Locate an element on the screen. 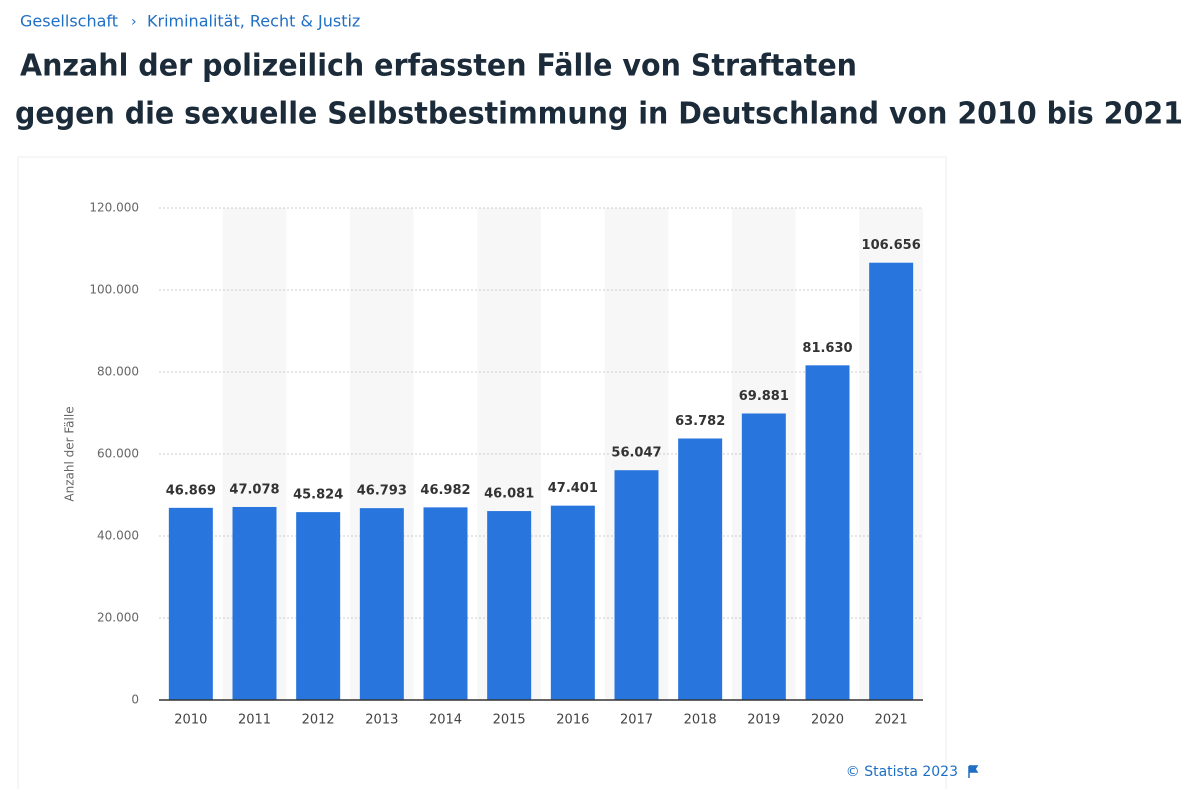 The image size is (1200, 789). y-tick-label: 20.000 is located at coordinates (118, 618).